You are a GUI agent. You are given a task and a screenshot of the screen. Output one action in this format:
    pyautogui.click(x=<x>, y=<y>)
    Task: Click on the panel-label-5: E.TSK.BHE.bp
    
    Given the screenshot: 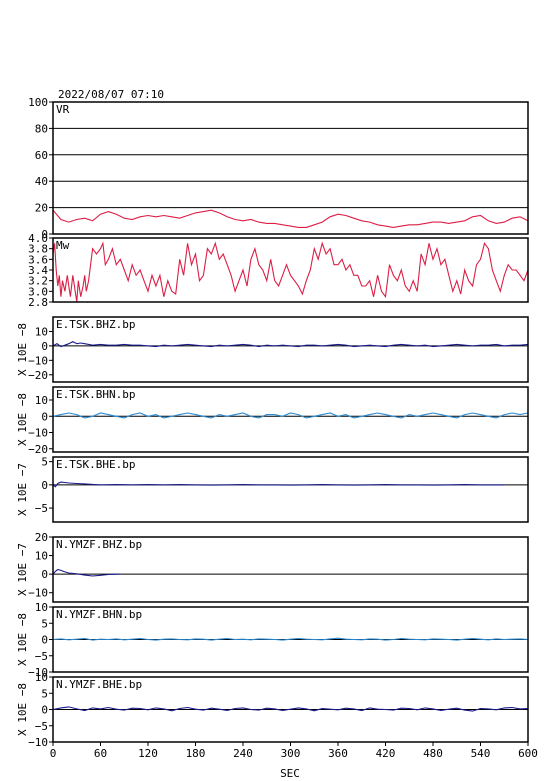 What is the action you would take?
    pyautogui.click(x=95, y=464)
    